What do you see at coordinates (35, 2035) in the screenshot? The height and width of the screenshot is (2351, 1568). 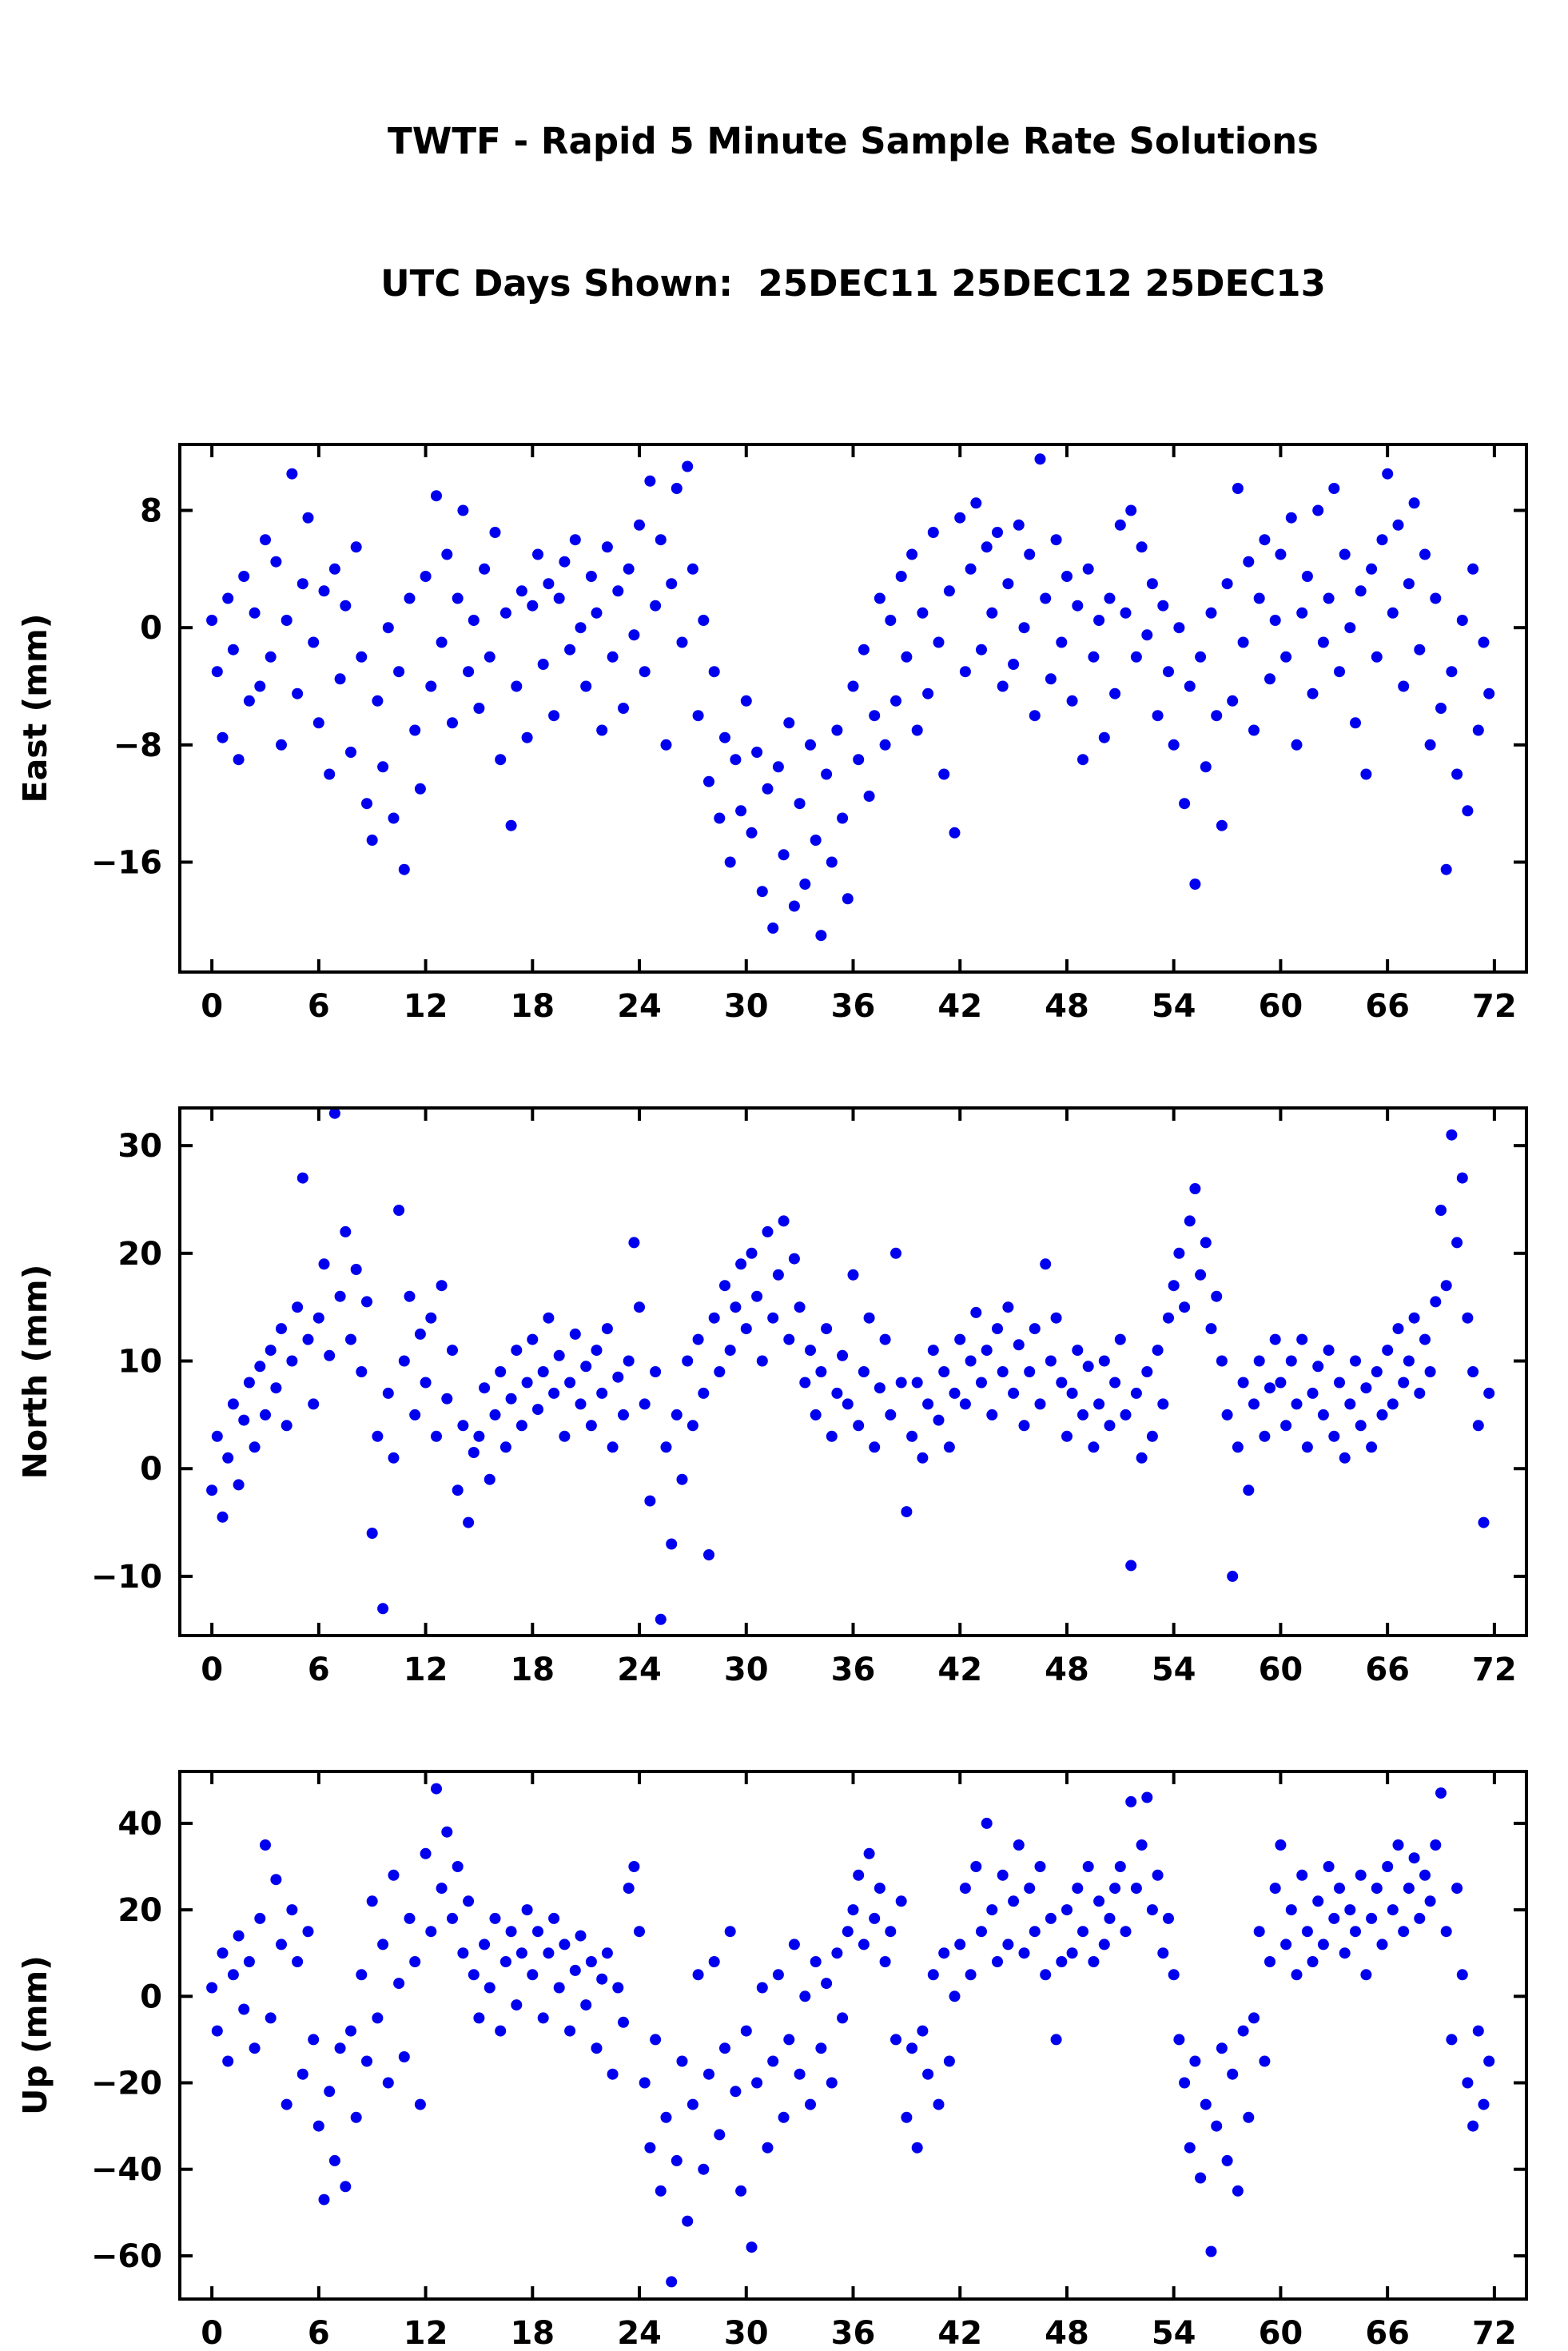 I see `svg-text: Up (mm)` at bounding box center [35, 2035].